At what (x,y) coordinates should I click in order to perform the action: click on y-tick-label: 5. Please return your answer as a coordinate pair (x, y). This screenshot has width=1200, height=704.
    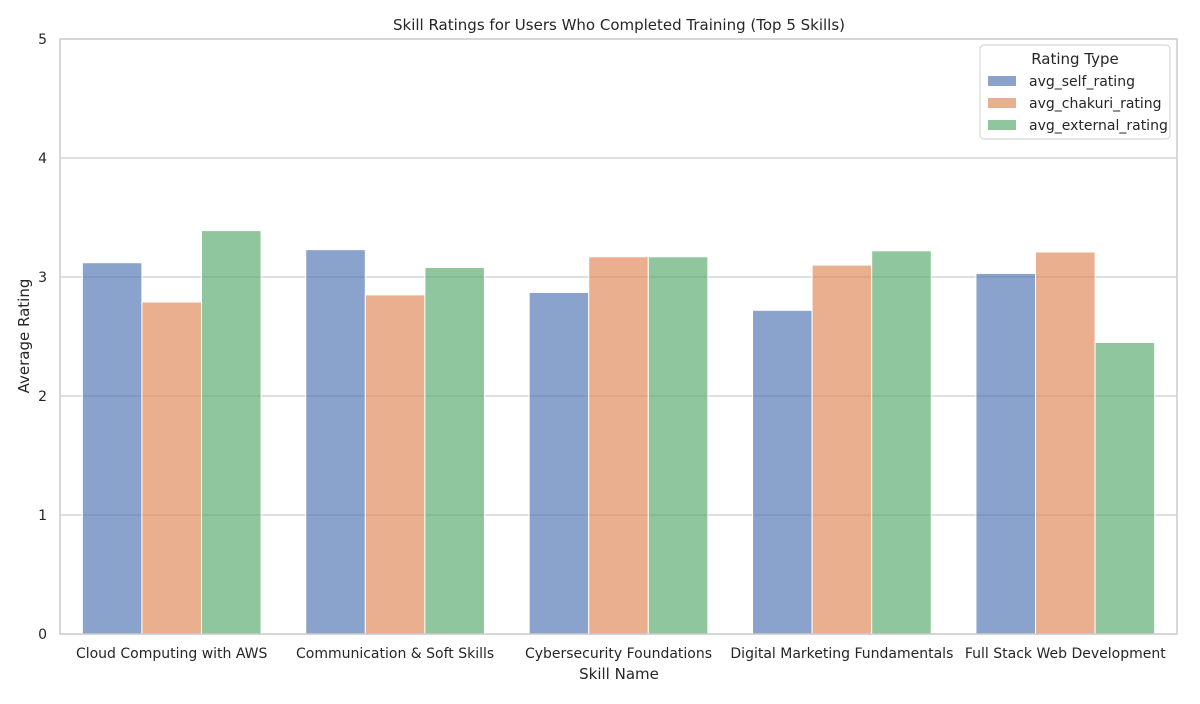
    Looking at the image, I should click on (42, 40).